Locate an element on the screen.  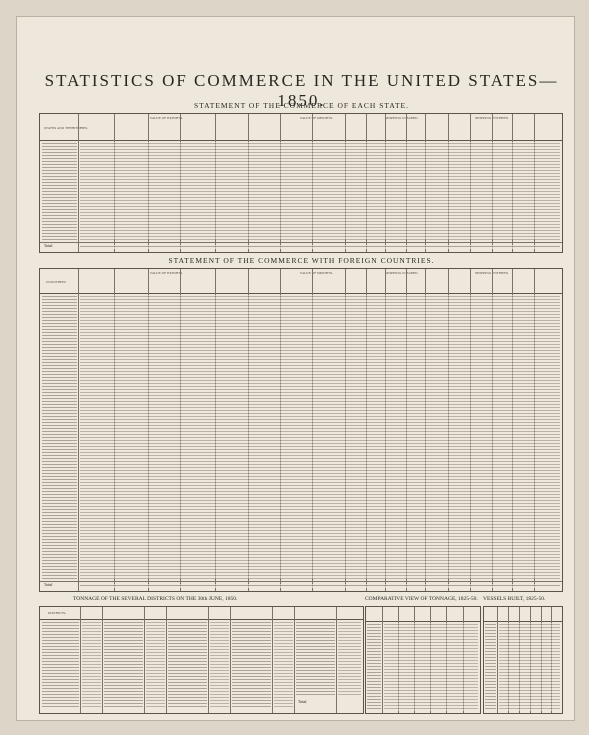
states-section-title: STATEMENT OF THE COMMERCE OF EACH STATE. is located at coordinates (301, 105).